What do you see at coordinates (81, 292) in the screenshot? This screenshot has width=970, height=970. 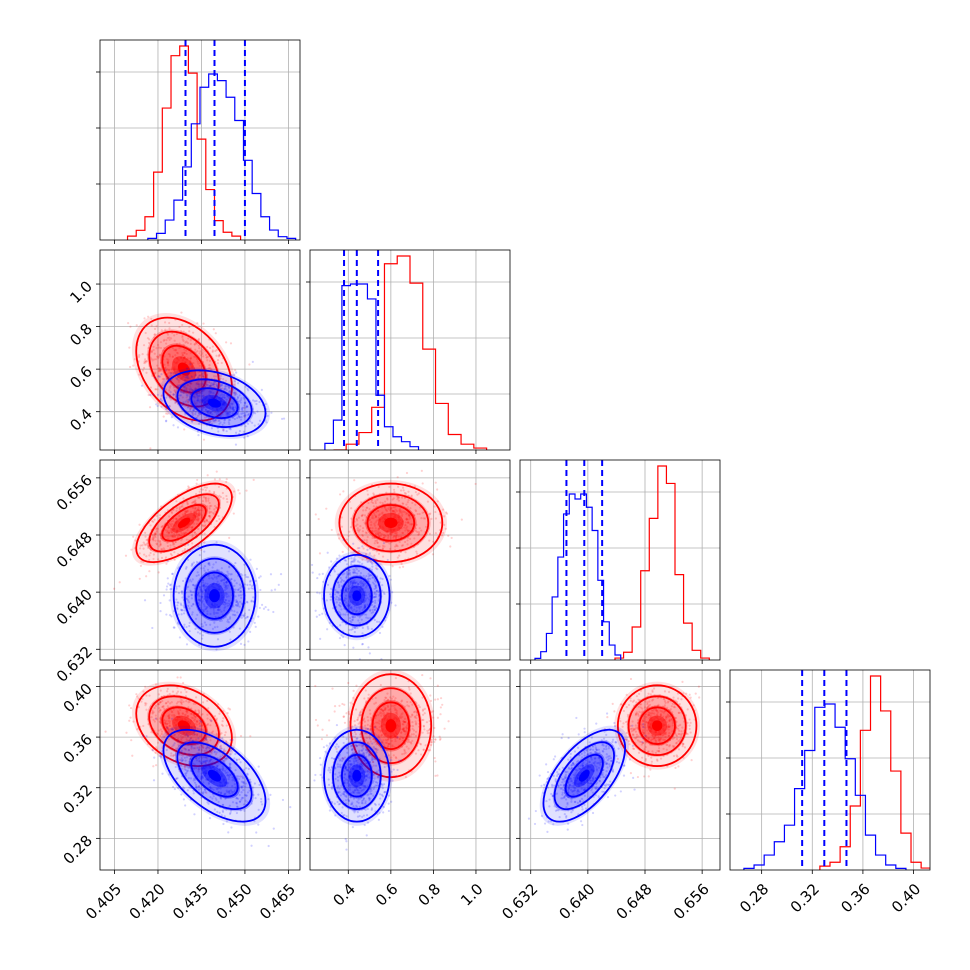 I see `y-tick-label: 1.0` at bounding box center [81, 292].